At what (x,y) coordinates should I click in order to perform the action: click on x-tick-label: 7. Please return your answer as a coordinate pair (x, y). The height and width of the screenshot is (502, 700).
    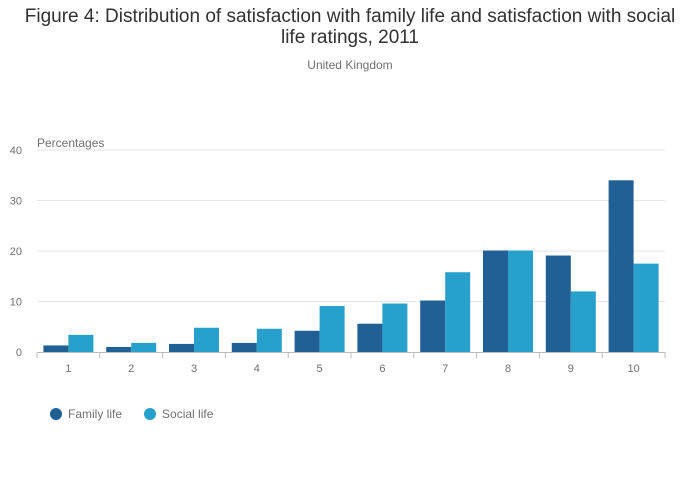
    Looking at the image, I should click on (445, 369).